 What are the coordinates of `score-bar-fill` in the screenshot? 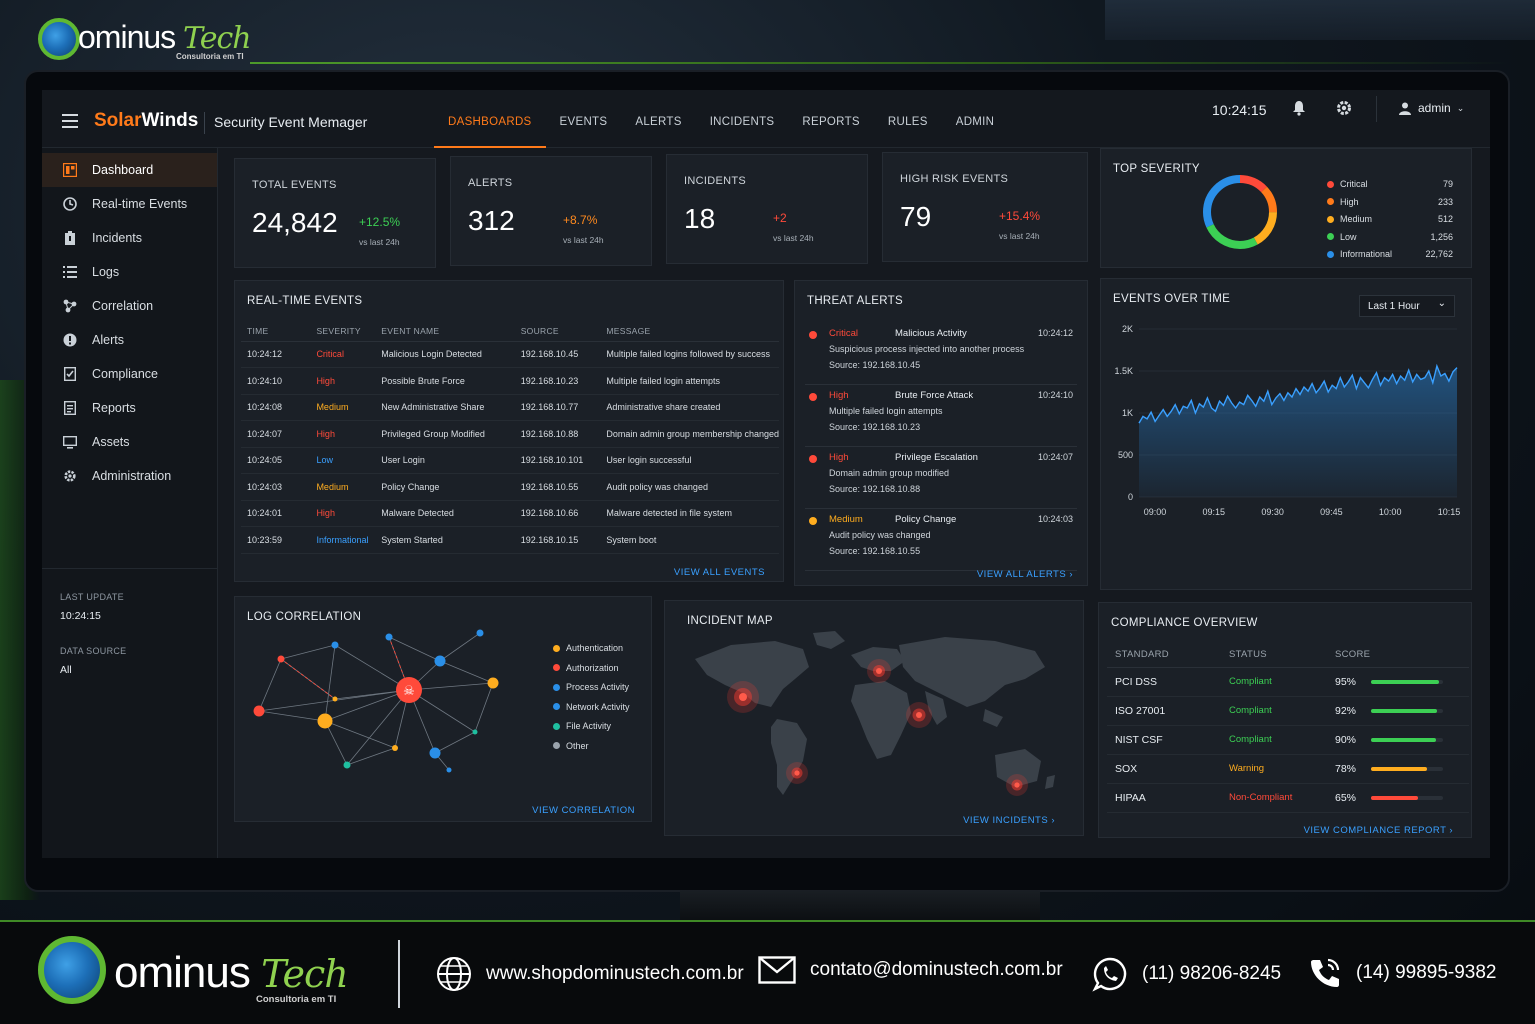 It's located at (1405, 681).